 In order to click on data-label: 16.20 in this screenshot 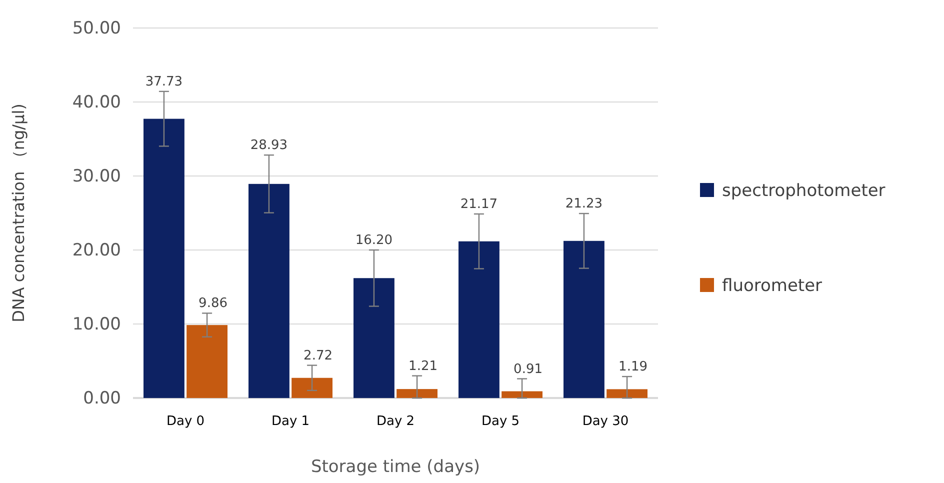, I will do `click(374, 240)`.